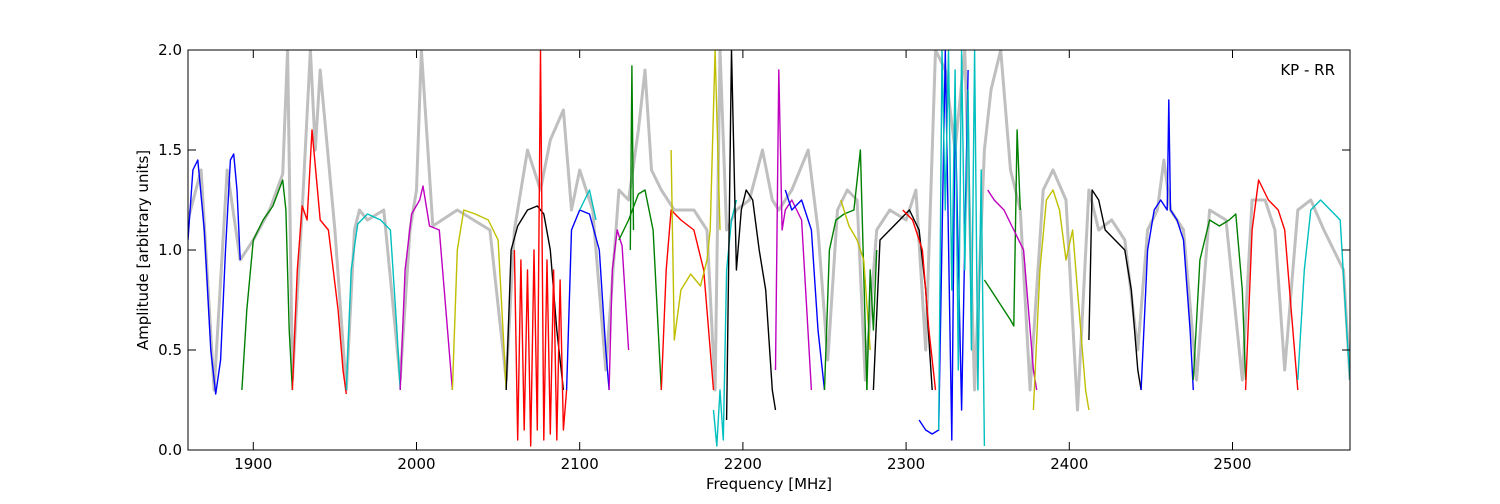 This screenshot has height=504, width=1500. Describe the element at coordinates (416, 464) in the screenshot. I see `x-tick-label: 2000` at that location.